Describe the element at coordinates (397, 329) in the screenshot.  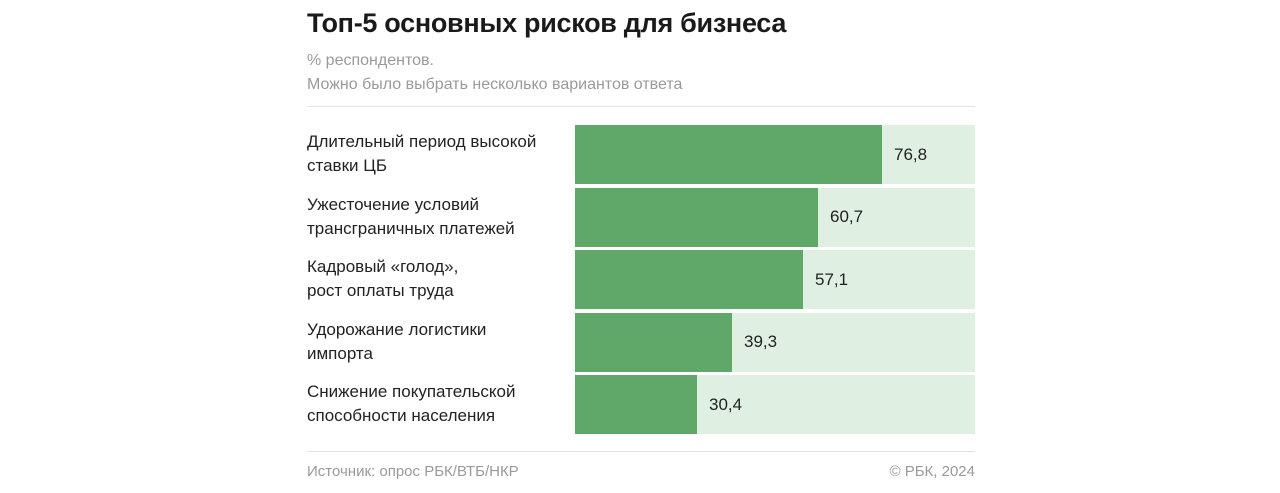
I see `category-label-line: Удорожание логистики` at that location.